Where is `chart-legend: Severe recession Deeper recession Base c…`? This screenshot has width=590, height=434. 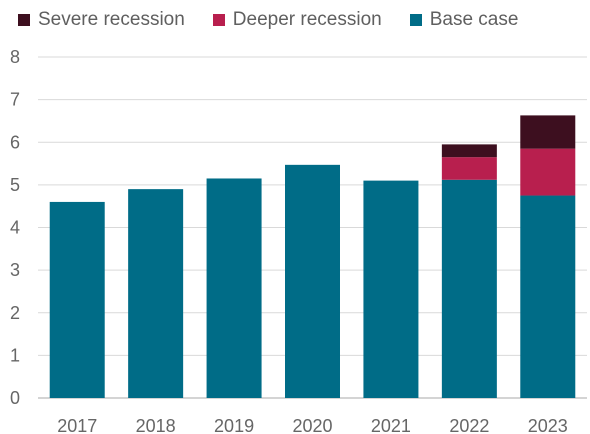
chart-legend: Severe recession Deeper recession Base c… is located at coordinates (268, 20).